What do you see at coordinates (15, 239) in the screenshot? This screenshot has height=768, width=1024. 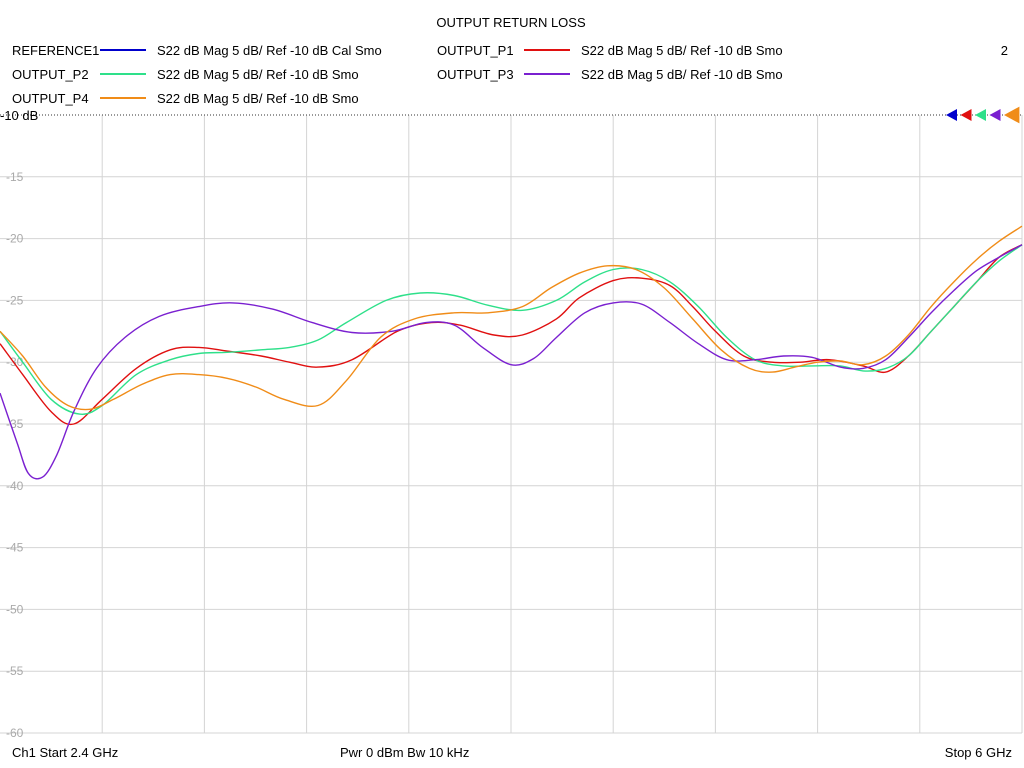 I see `y-tick-label: -20` at bounding box center [15, 239].